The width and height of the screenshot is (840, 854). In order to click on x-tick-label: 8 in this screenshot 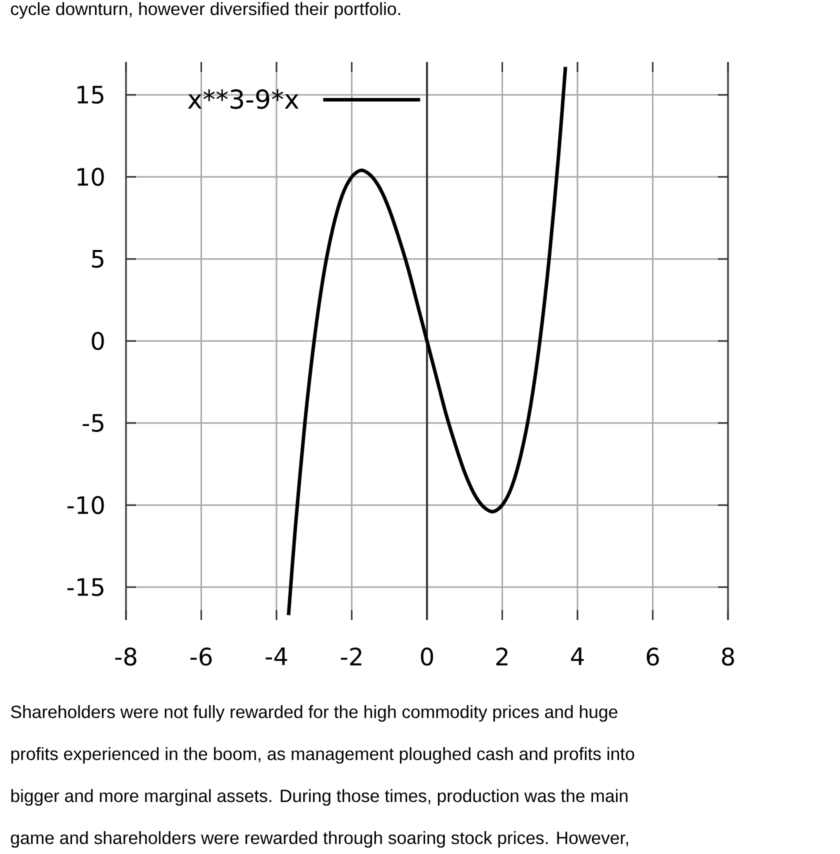, I will do `click(728, 657)`.